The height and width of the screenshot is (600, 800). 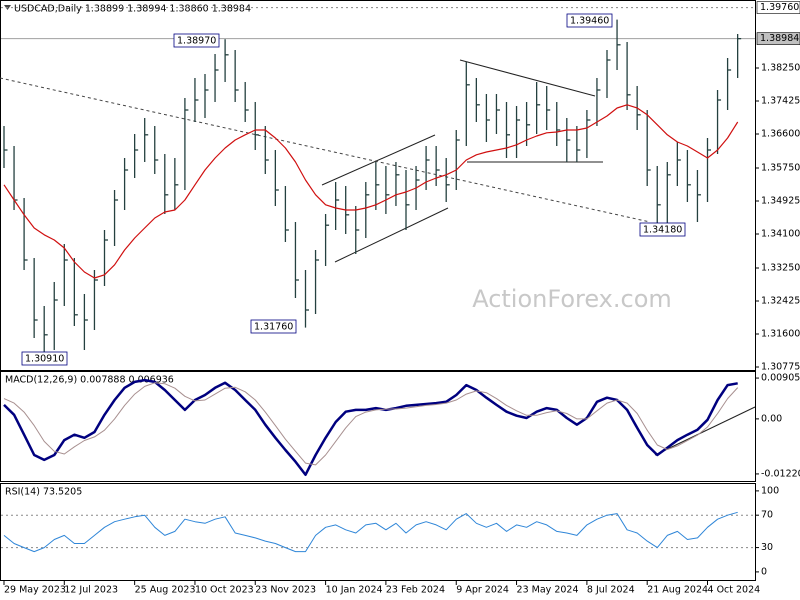 What do you see at coordinates (767, 515) in the screenshot?
I see `y-tick-label: 70` at bounding box center [767, 515].